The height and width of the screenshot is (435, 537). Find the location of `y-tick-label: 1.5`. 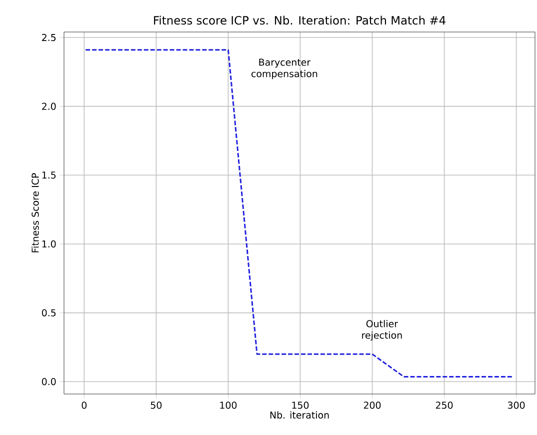

y-tick-label: 1.5 is located at coordinates (49, 175).